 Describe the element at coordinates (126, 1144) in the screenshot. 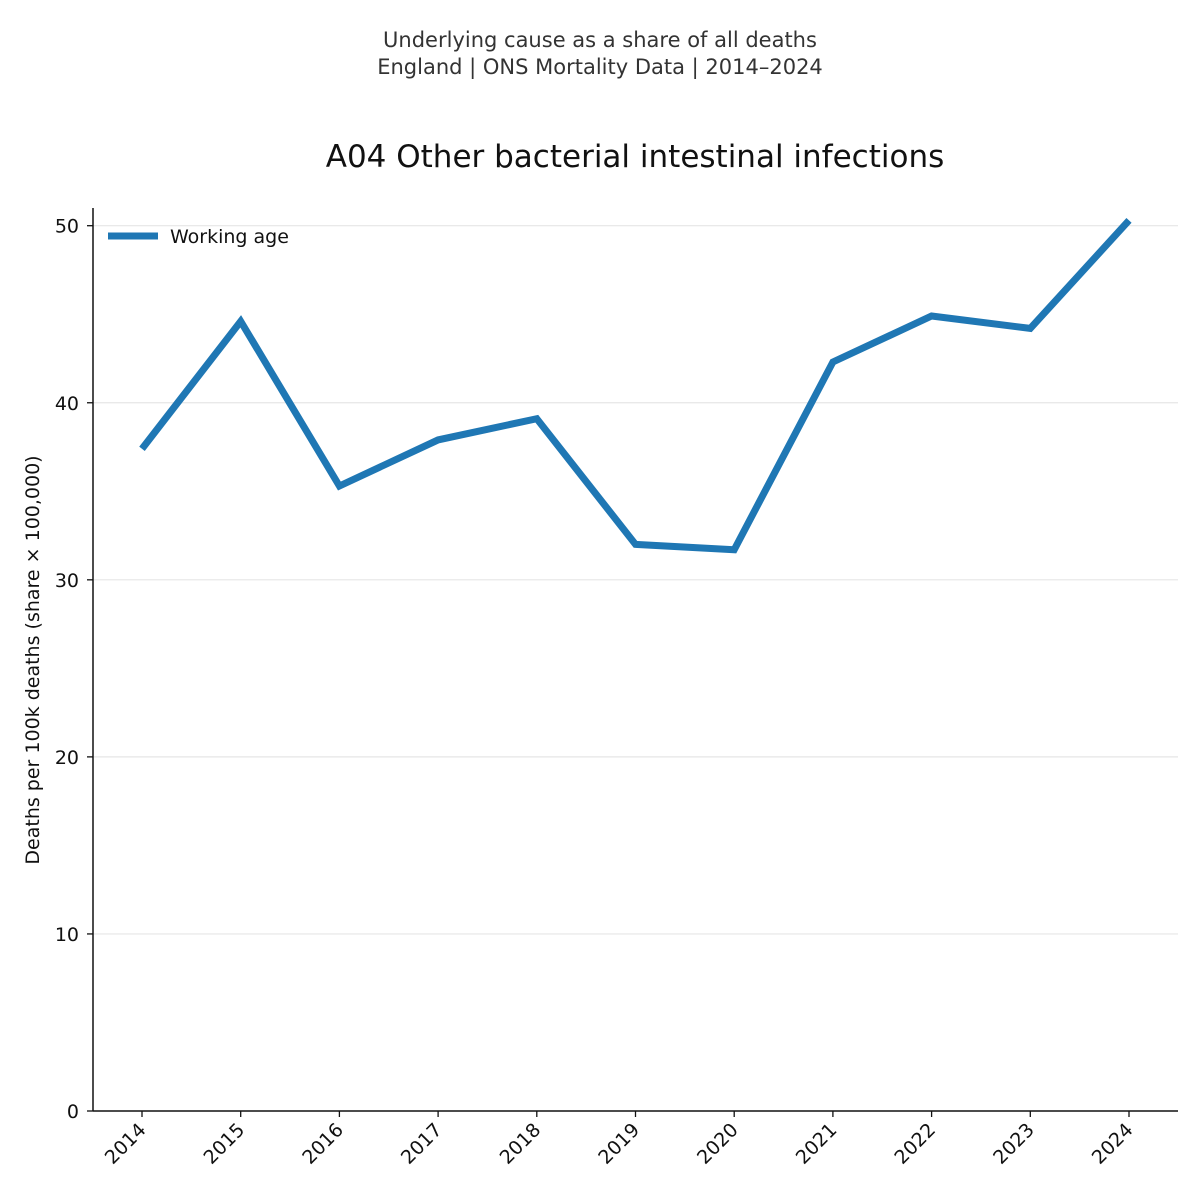

I see `x-tick-label-2014: 2014` at that location.